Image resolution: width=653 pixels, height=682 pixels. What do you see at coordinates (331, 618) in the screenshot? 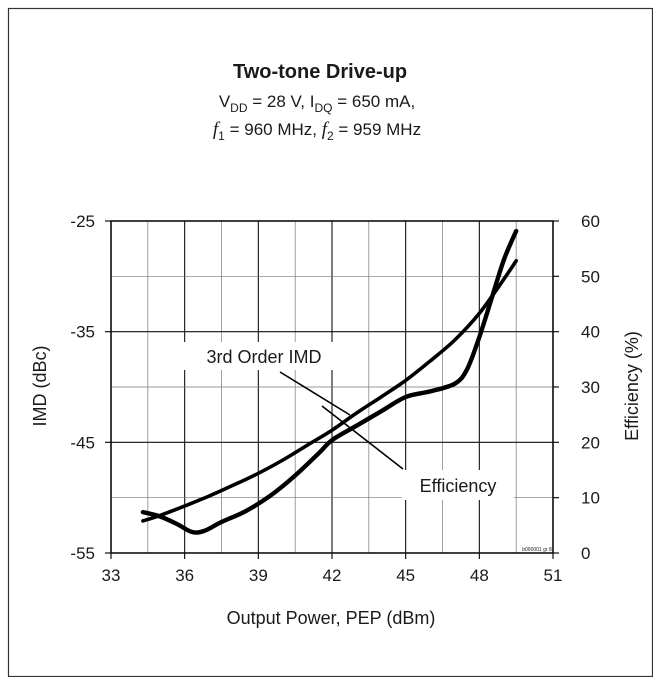
I see `x-axis-title: Output Power, PEP (dBm)` at bounding box center [331, 618].